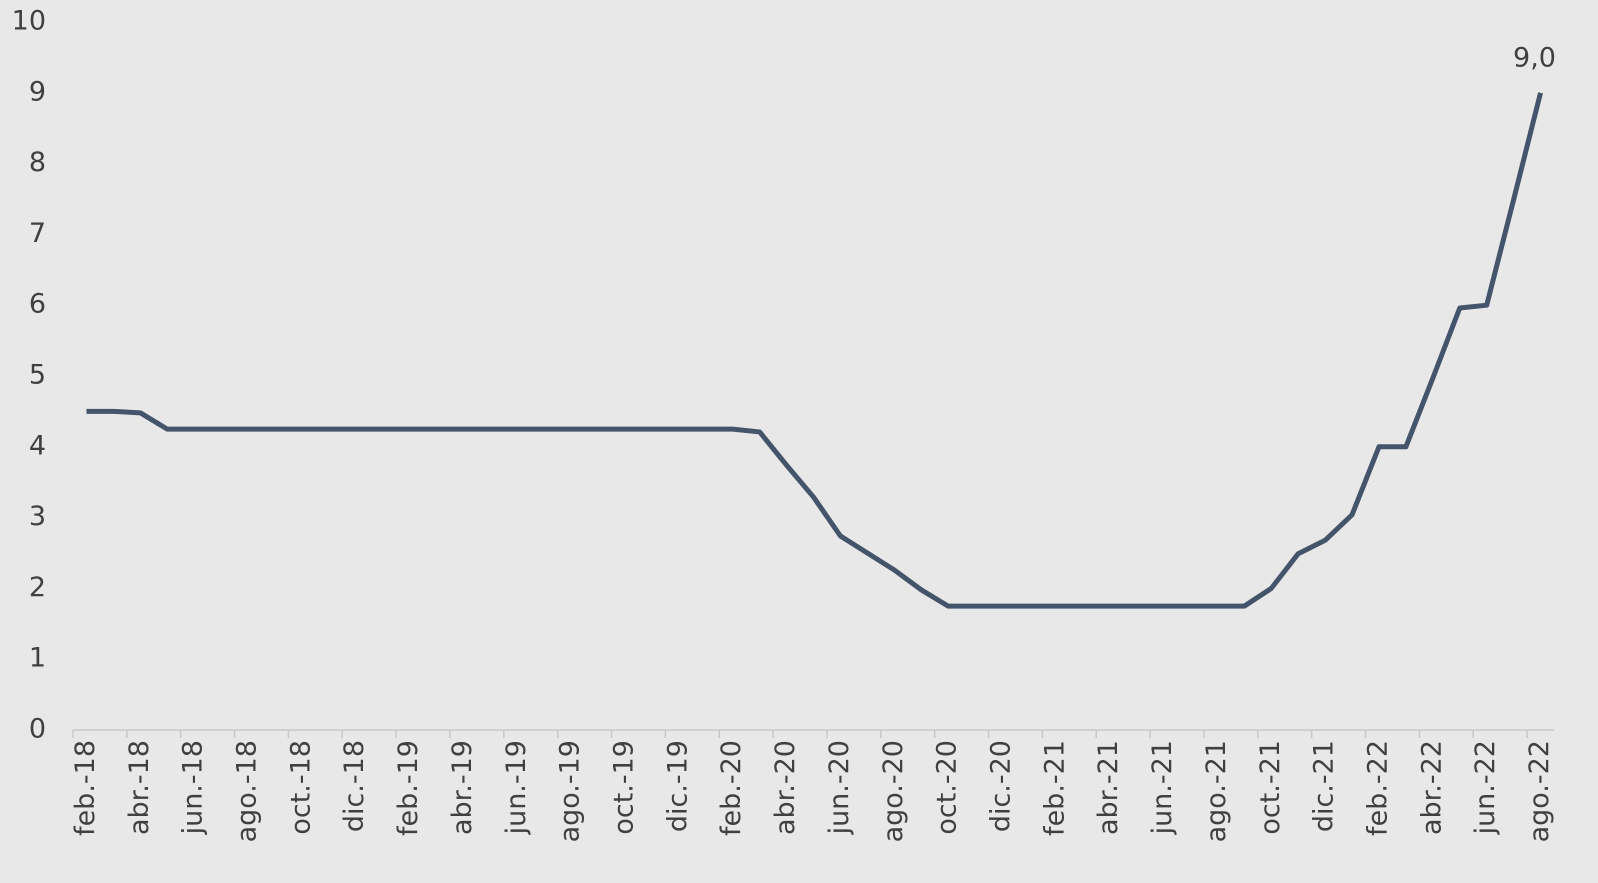 The image size is (1598, 883). Describe the element at coordinates (37, 729) in the screenshot. I see `y-tick-label: 0` at that location.